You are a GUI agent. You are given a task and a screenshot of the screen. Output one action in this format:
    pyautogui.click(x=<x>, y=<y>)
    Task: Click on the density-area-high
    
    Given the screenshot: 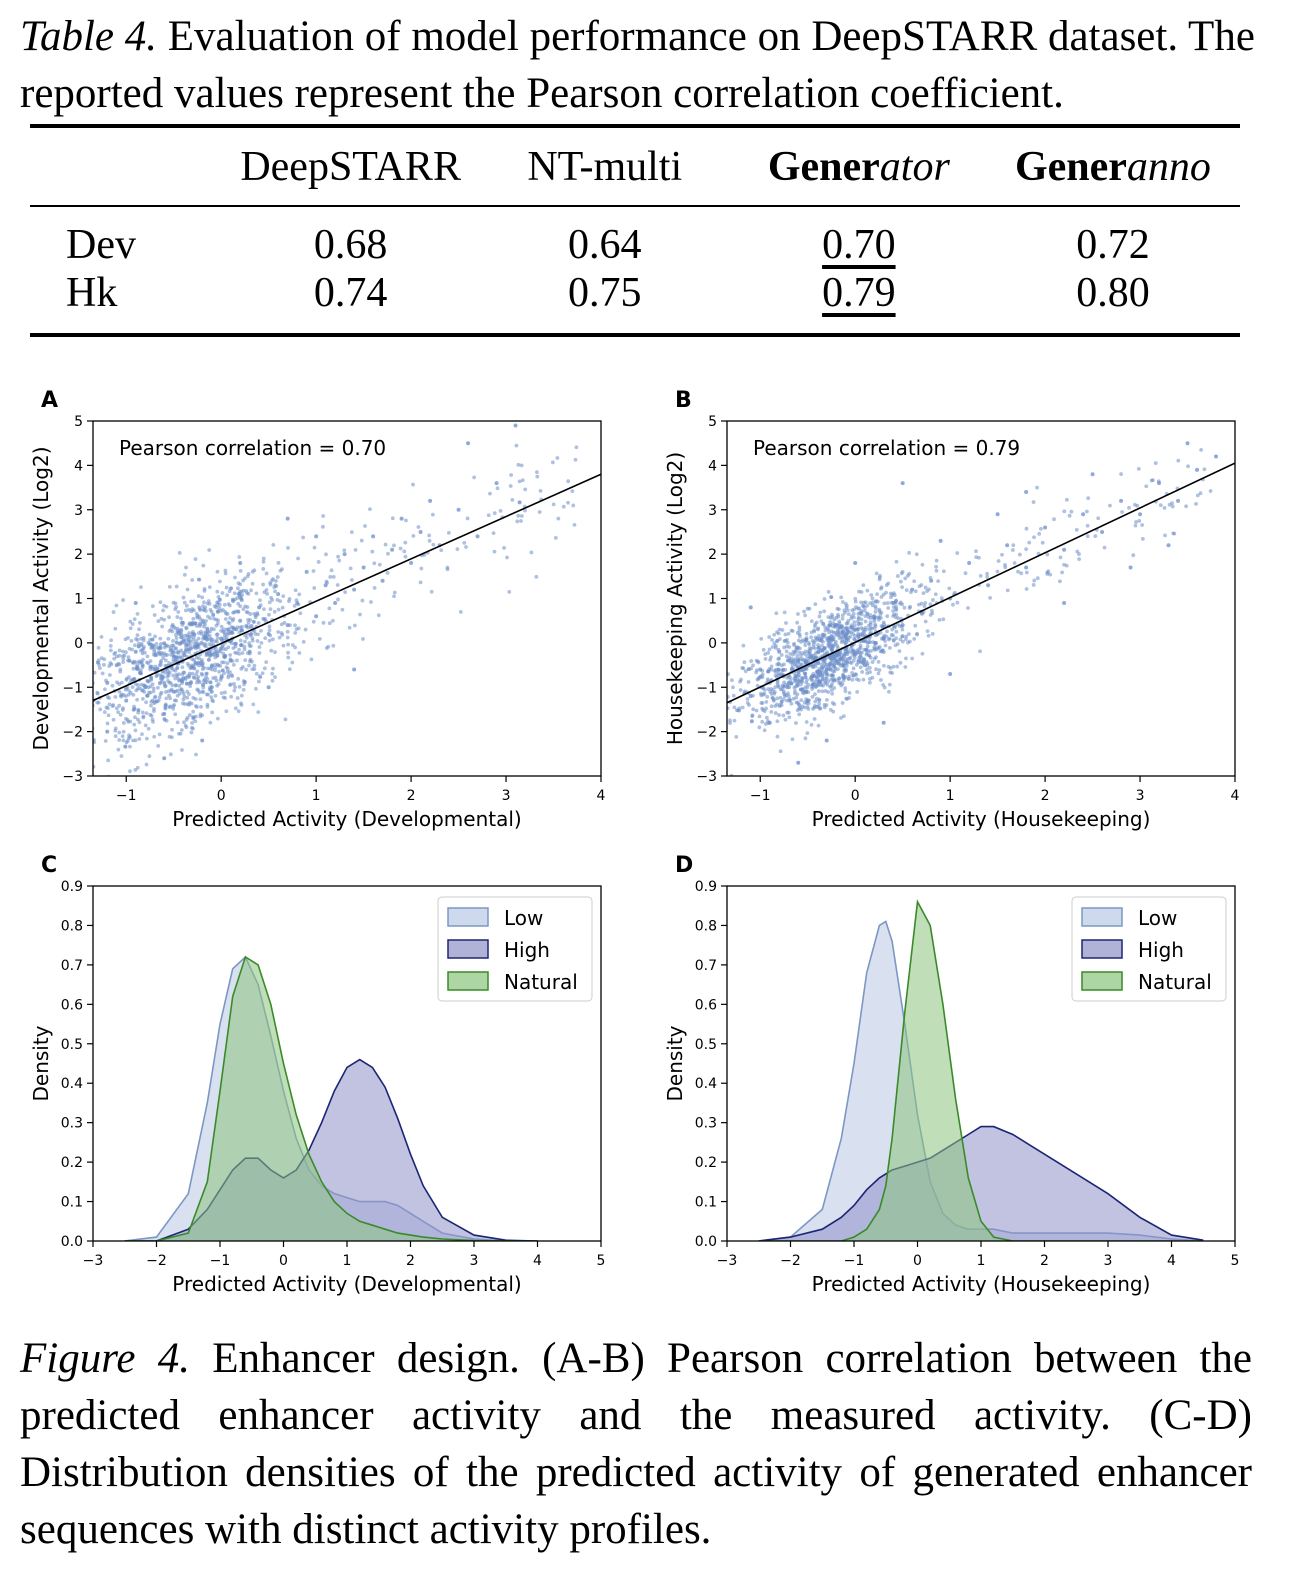 What is the action you would take?
    pyautogui.click(x=981, y=1183)
    